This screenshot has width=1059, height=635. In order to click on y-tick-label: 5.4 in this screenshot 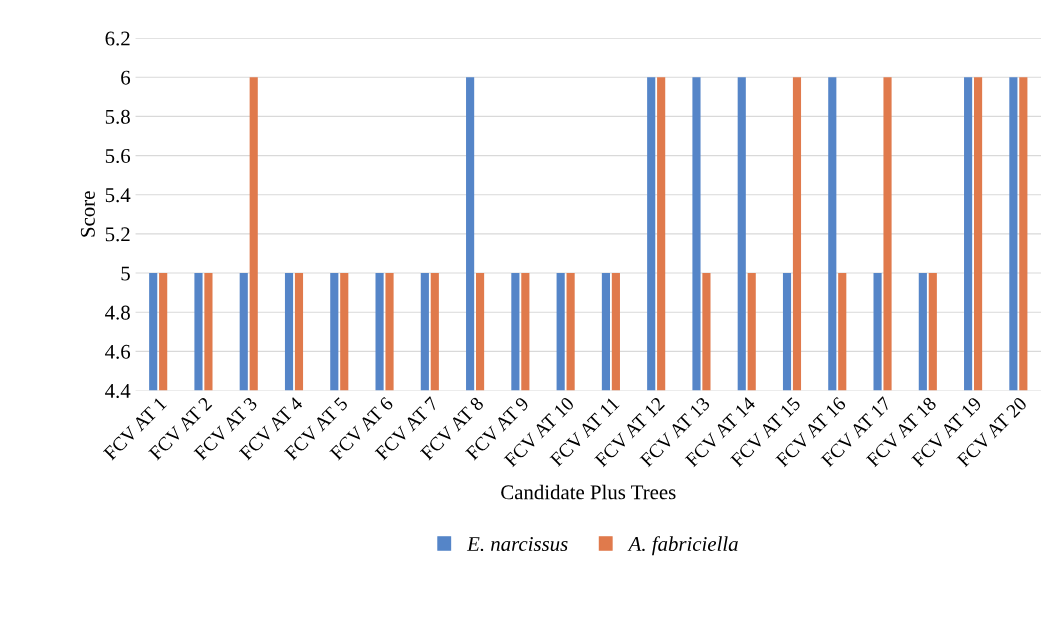, I will do `click(118, 195)`.